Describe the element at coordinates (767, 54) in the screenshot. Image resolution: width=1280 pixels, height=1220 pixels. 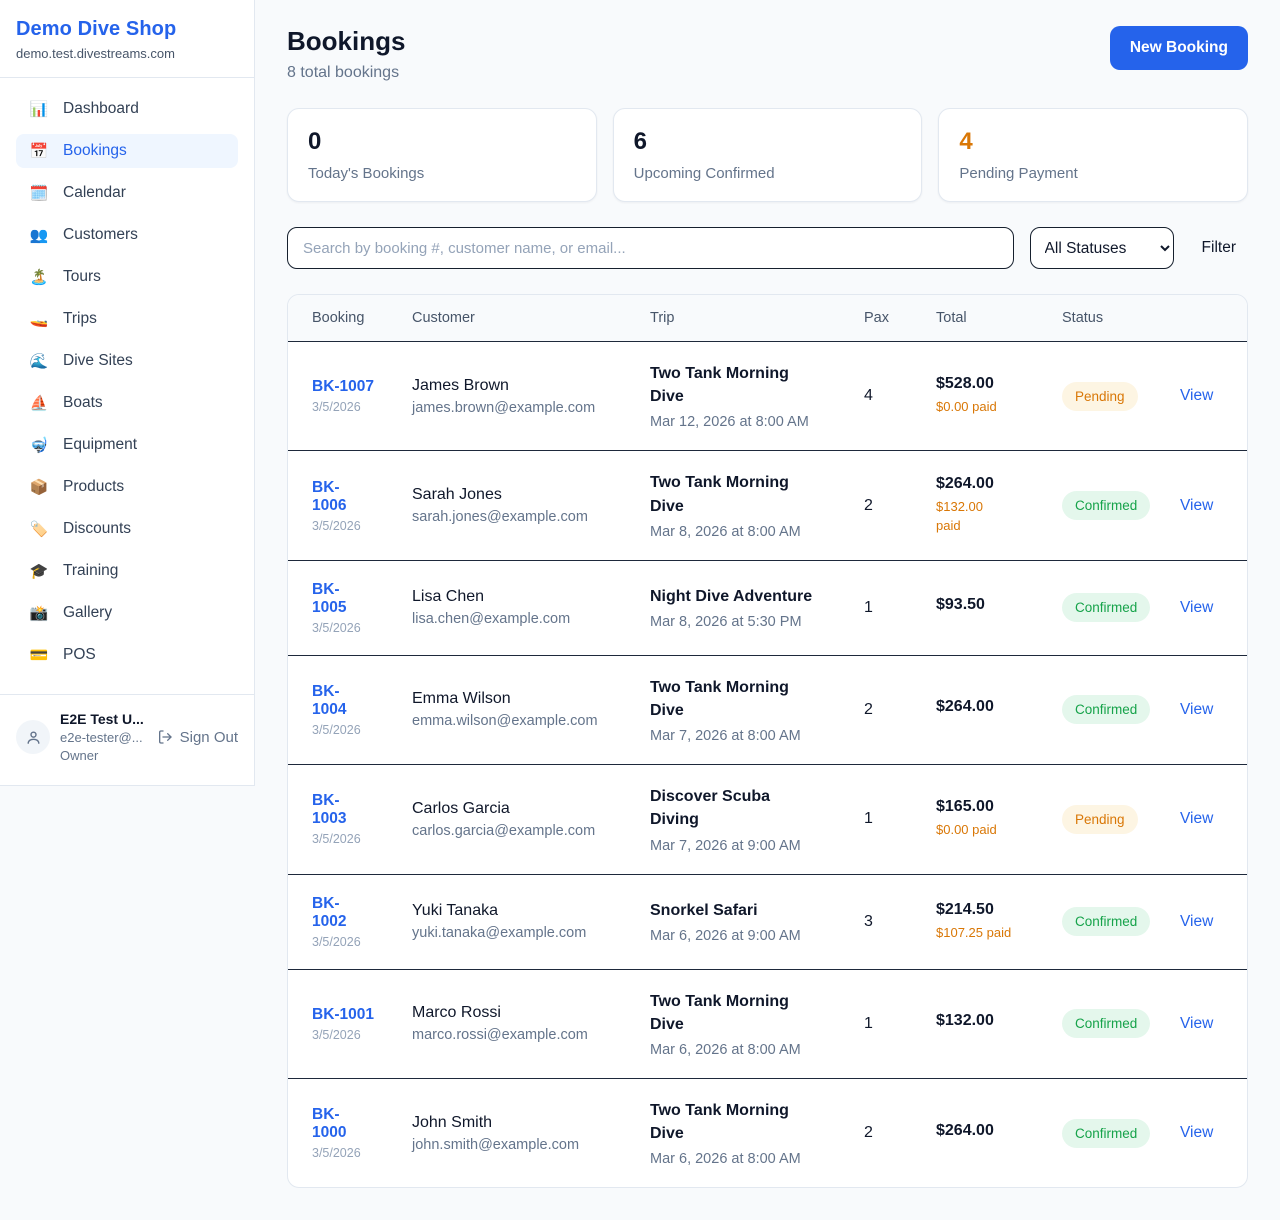
I see `page-header: Bookings 8 total bookings New Booking` at that location.